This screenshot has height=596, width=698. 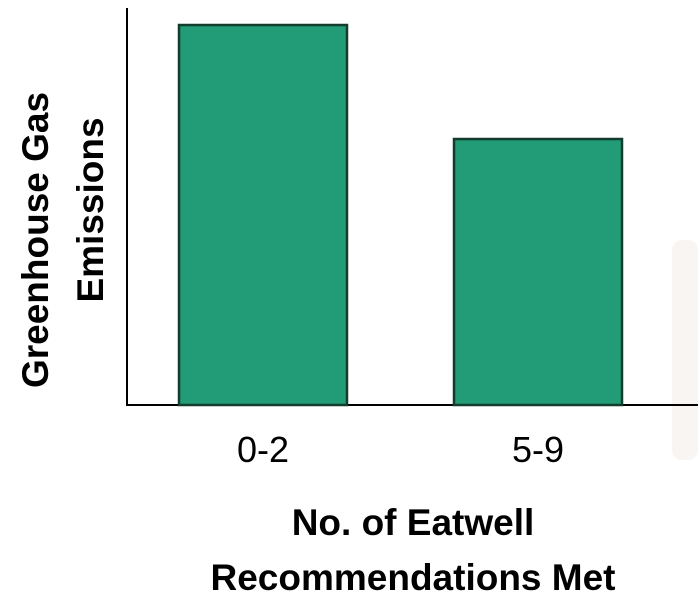 What do you see at coordinates (538, 449) in the screenshot?
I see `x-tick-label-5-9: 5-9` at bounding box center [538, 449].